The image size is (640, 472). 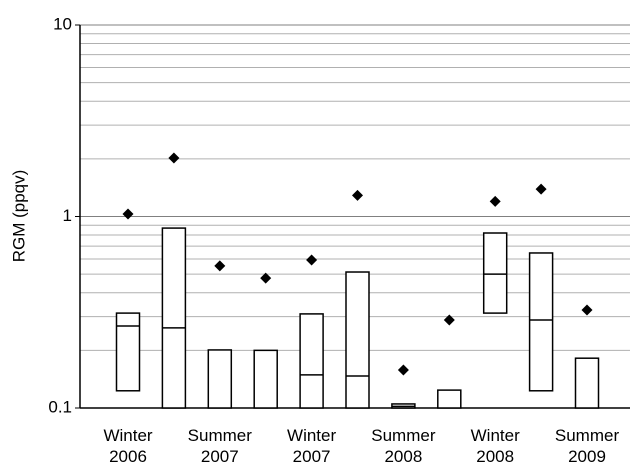 What do you see at coordinates (62, 23) in the screenshot?
I see `y-tick-label: 10` at bounding box center [62, 23].